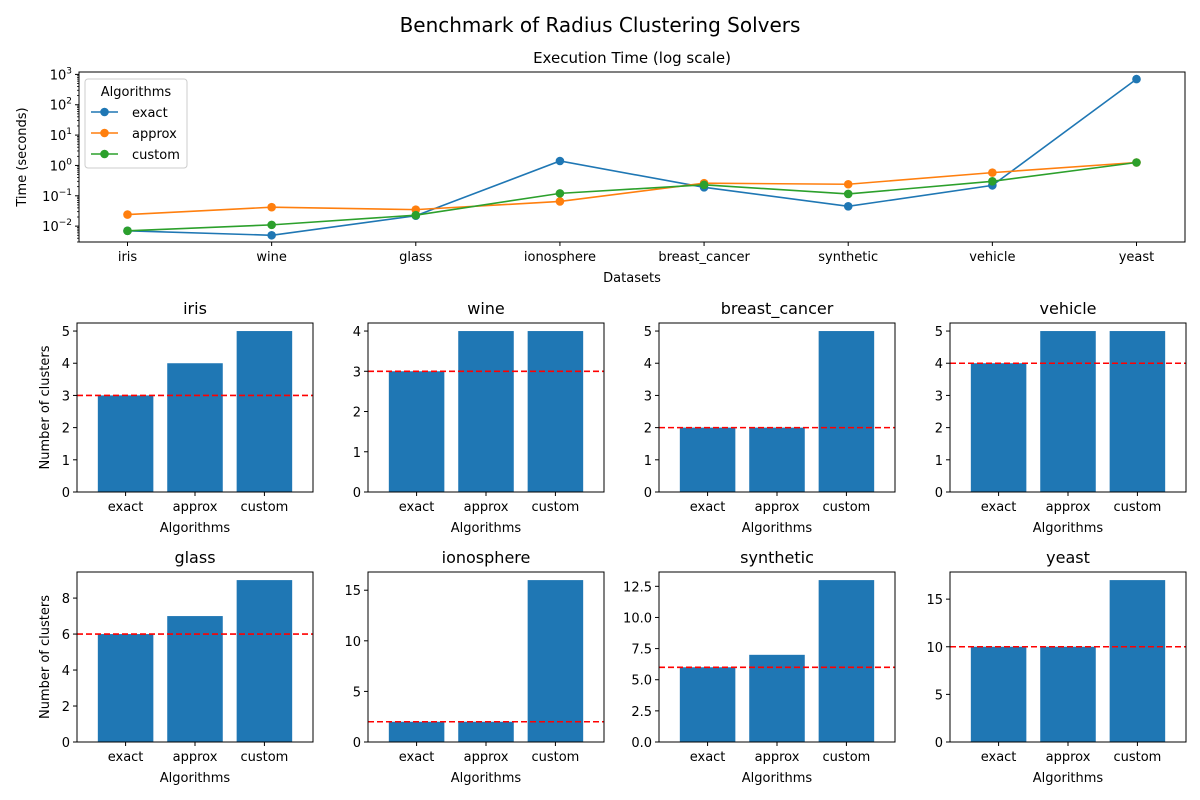 This screenshot has width=1200, height=800. Describe the element at coordinates (777, 557) in the screenshot. I see `chart-title: synthetic` at that location.